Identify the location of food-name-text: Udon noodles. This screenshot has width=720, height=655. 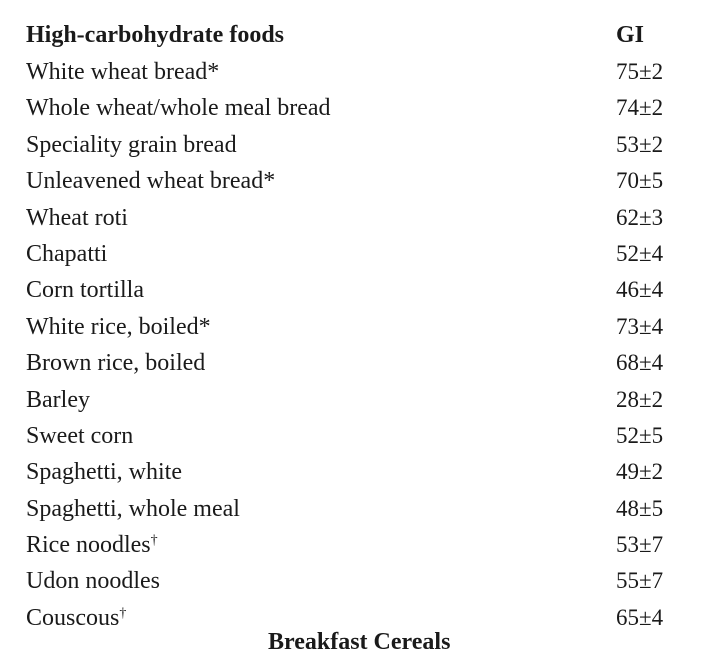
(93, 581).